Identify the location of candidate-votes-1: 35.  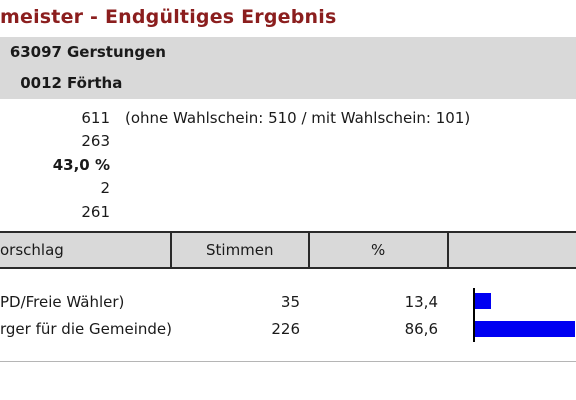
(290, 302).